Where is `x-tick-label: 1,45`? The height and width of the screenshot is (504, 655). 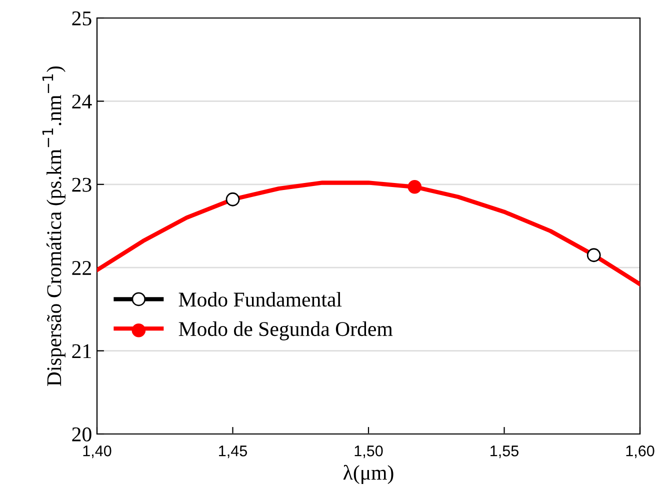
x-tick-label: 1,45 is located at coordinates (233, 452).